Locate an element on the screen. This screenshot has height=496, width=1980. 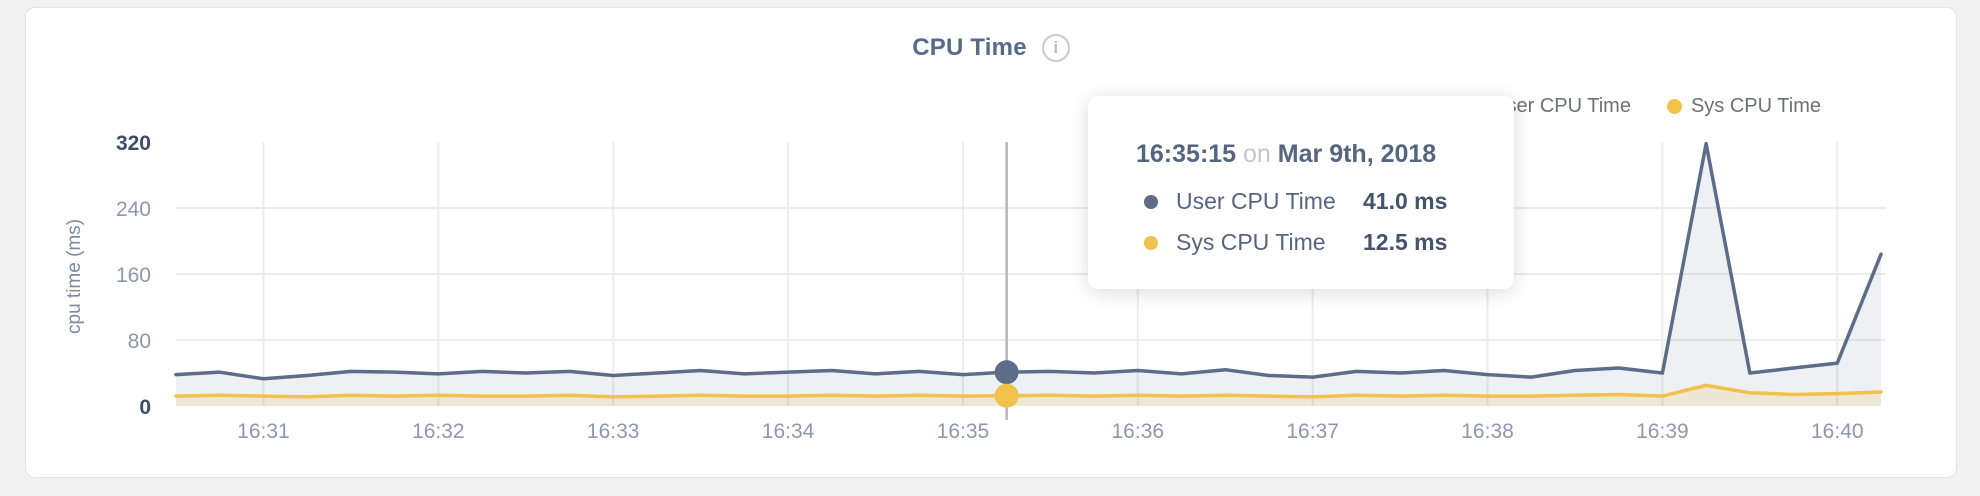
tooltip-time: 16:35:15 is located at coordinates (1186, 154).